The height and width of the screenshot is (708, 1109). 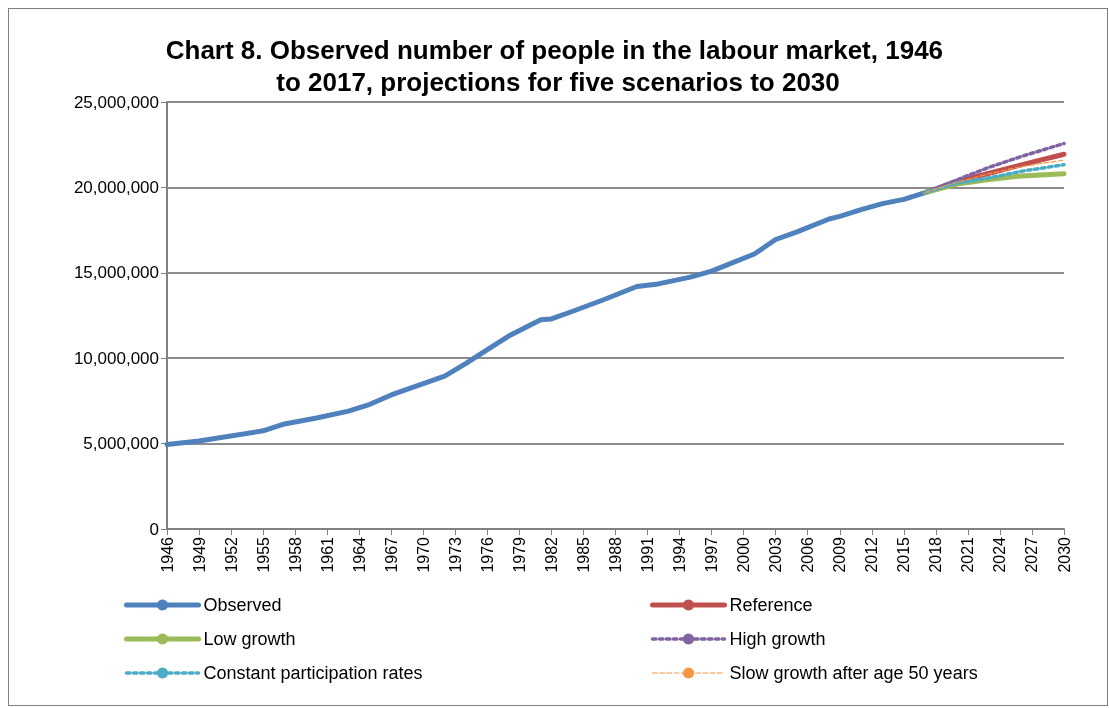 What do you see at coordinates (263, 554) in the screenshot?
I see `x-tick-label: 1955` at bounding box center [263, 554].